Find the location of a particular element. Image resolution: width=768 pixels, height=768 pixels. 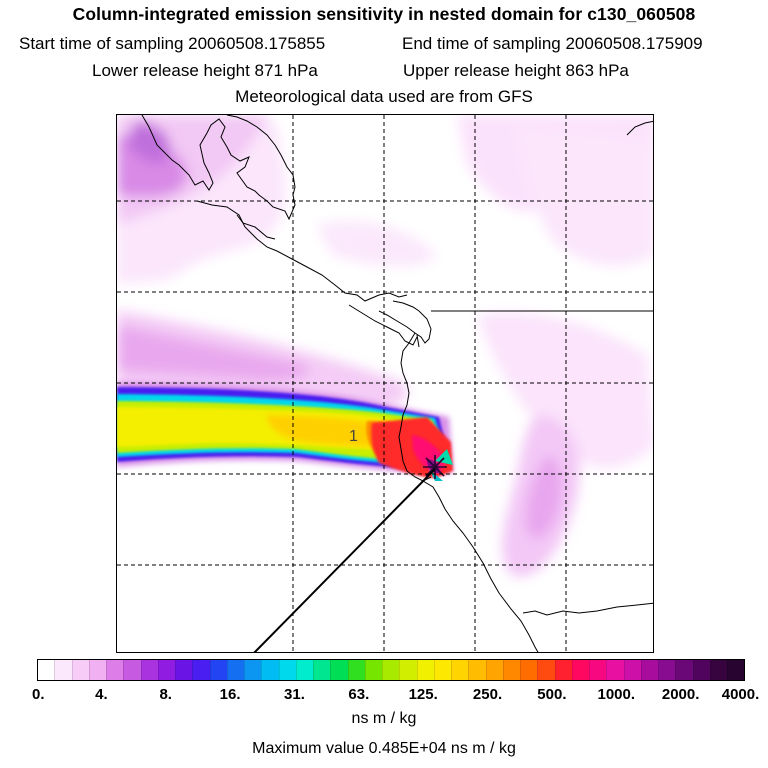

receptor-marker is located at coordinates (435, 467).